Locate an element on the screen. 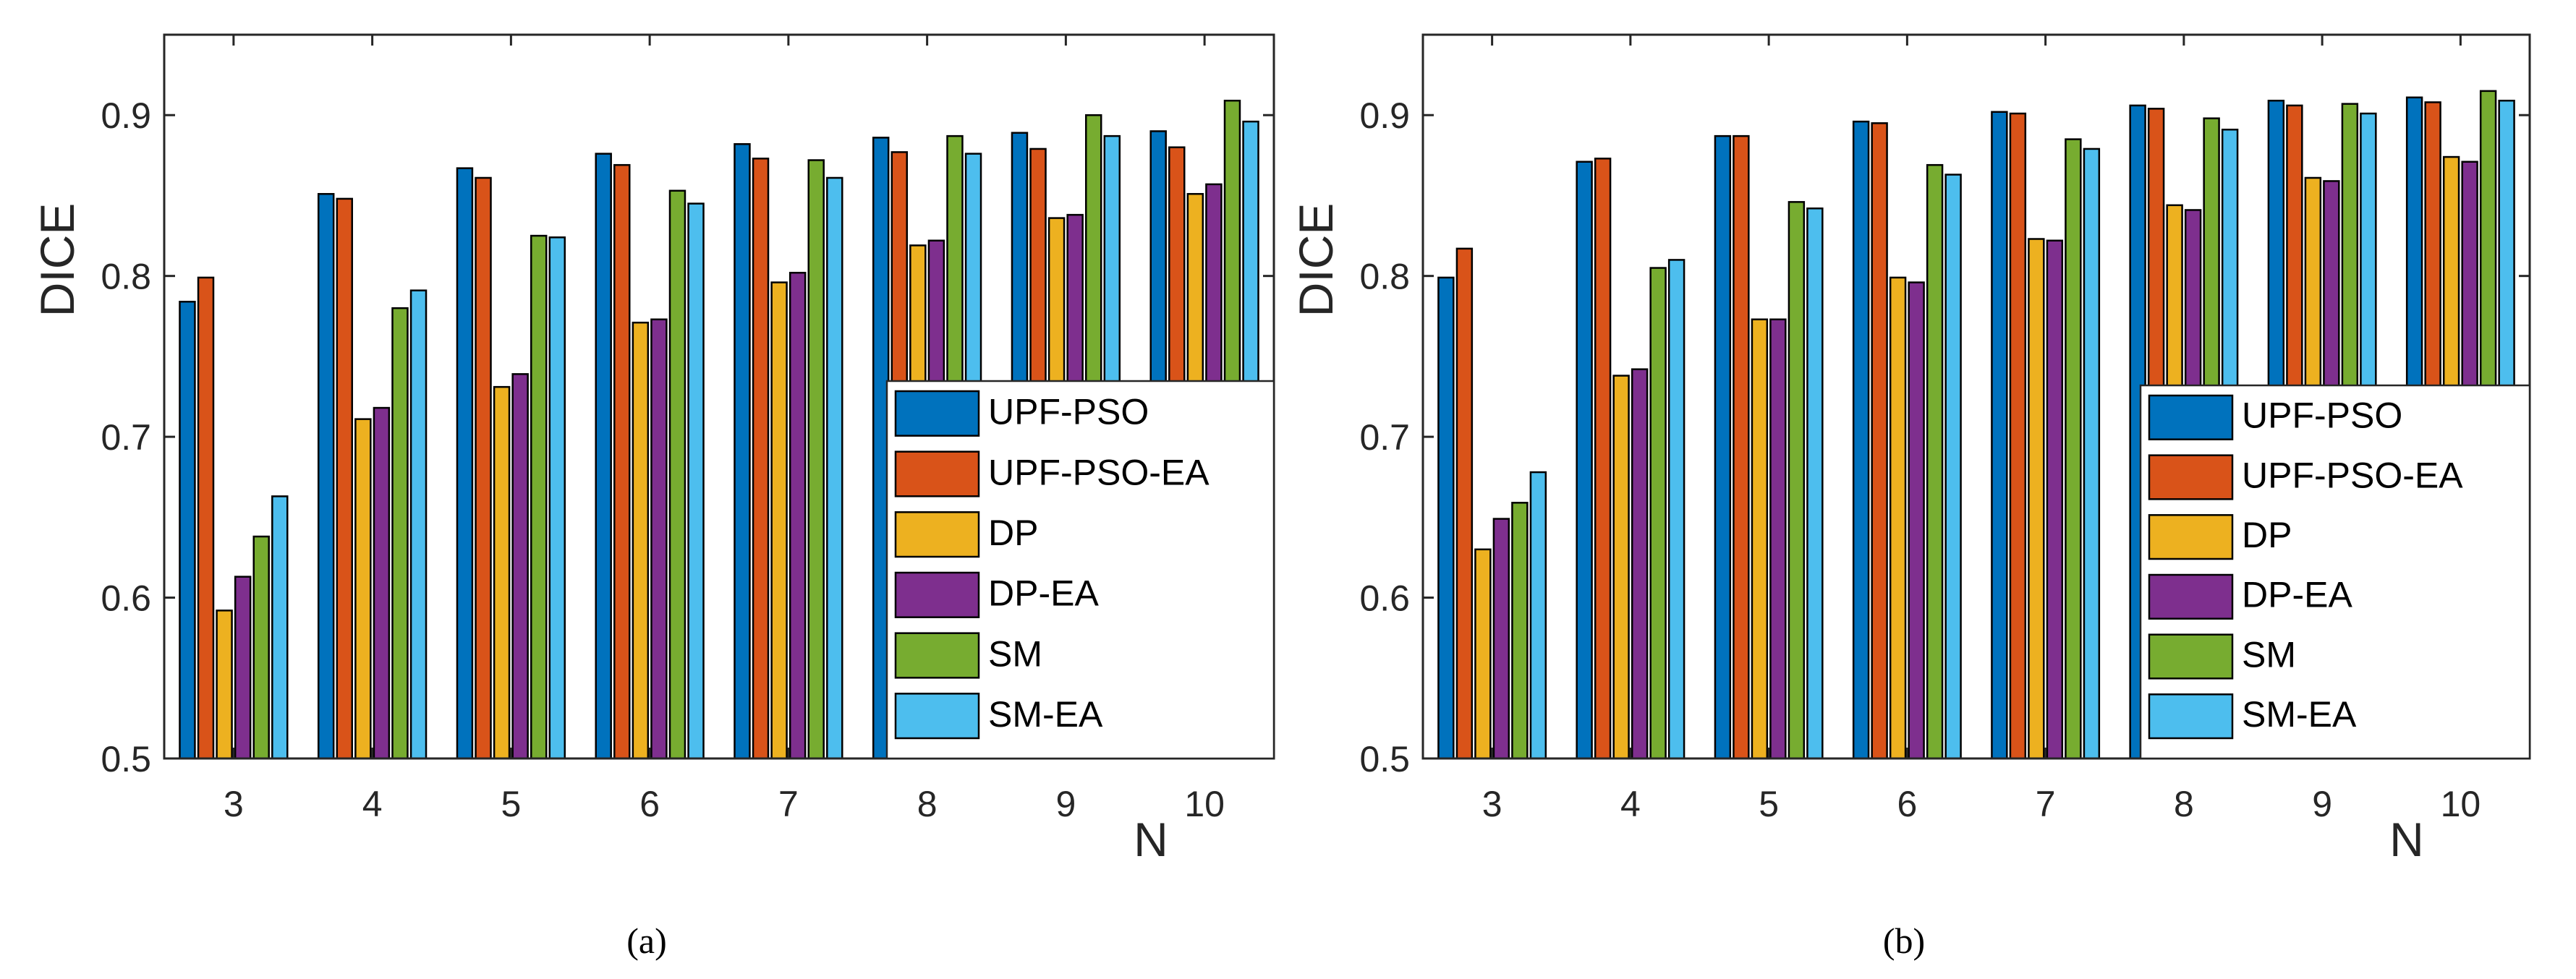 This screenshot has height=979, width=2576. subfigure-caption: (a) is located at coordinates (646, 940).